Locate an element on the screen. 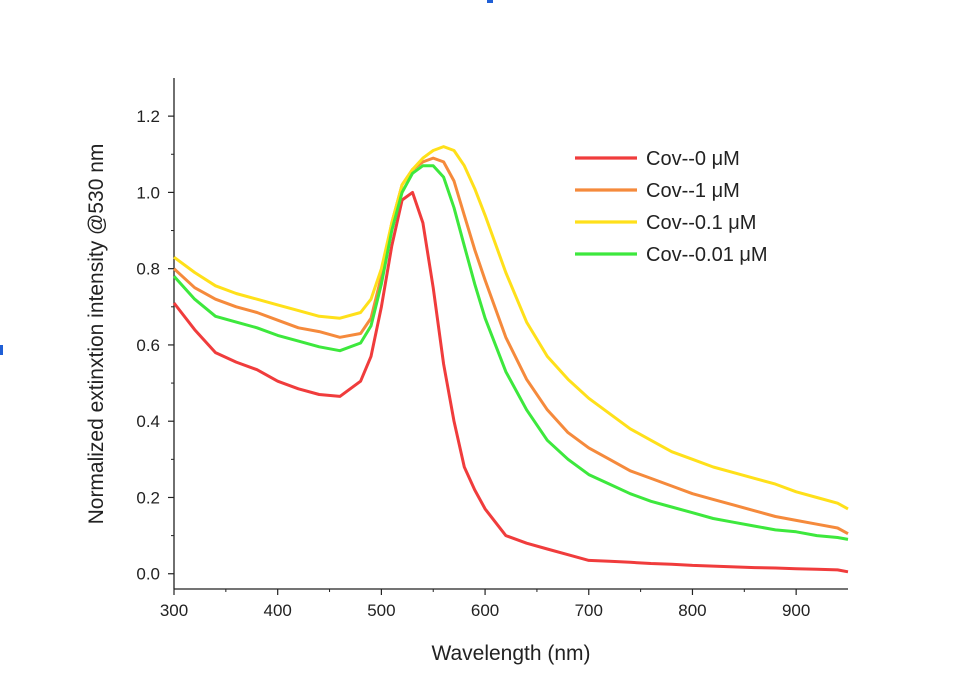 This screenshot has height=700, width=980. y-tick-label: 0.0 is located at coordinates (148, 574).